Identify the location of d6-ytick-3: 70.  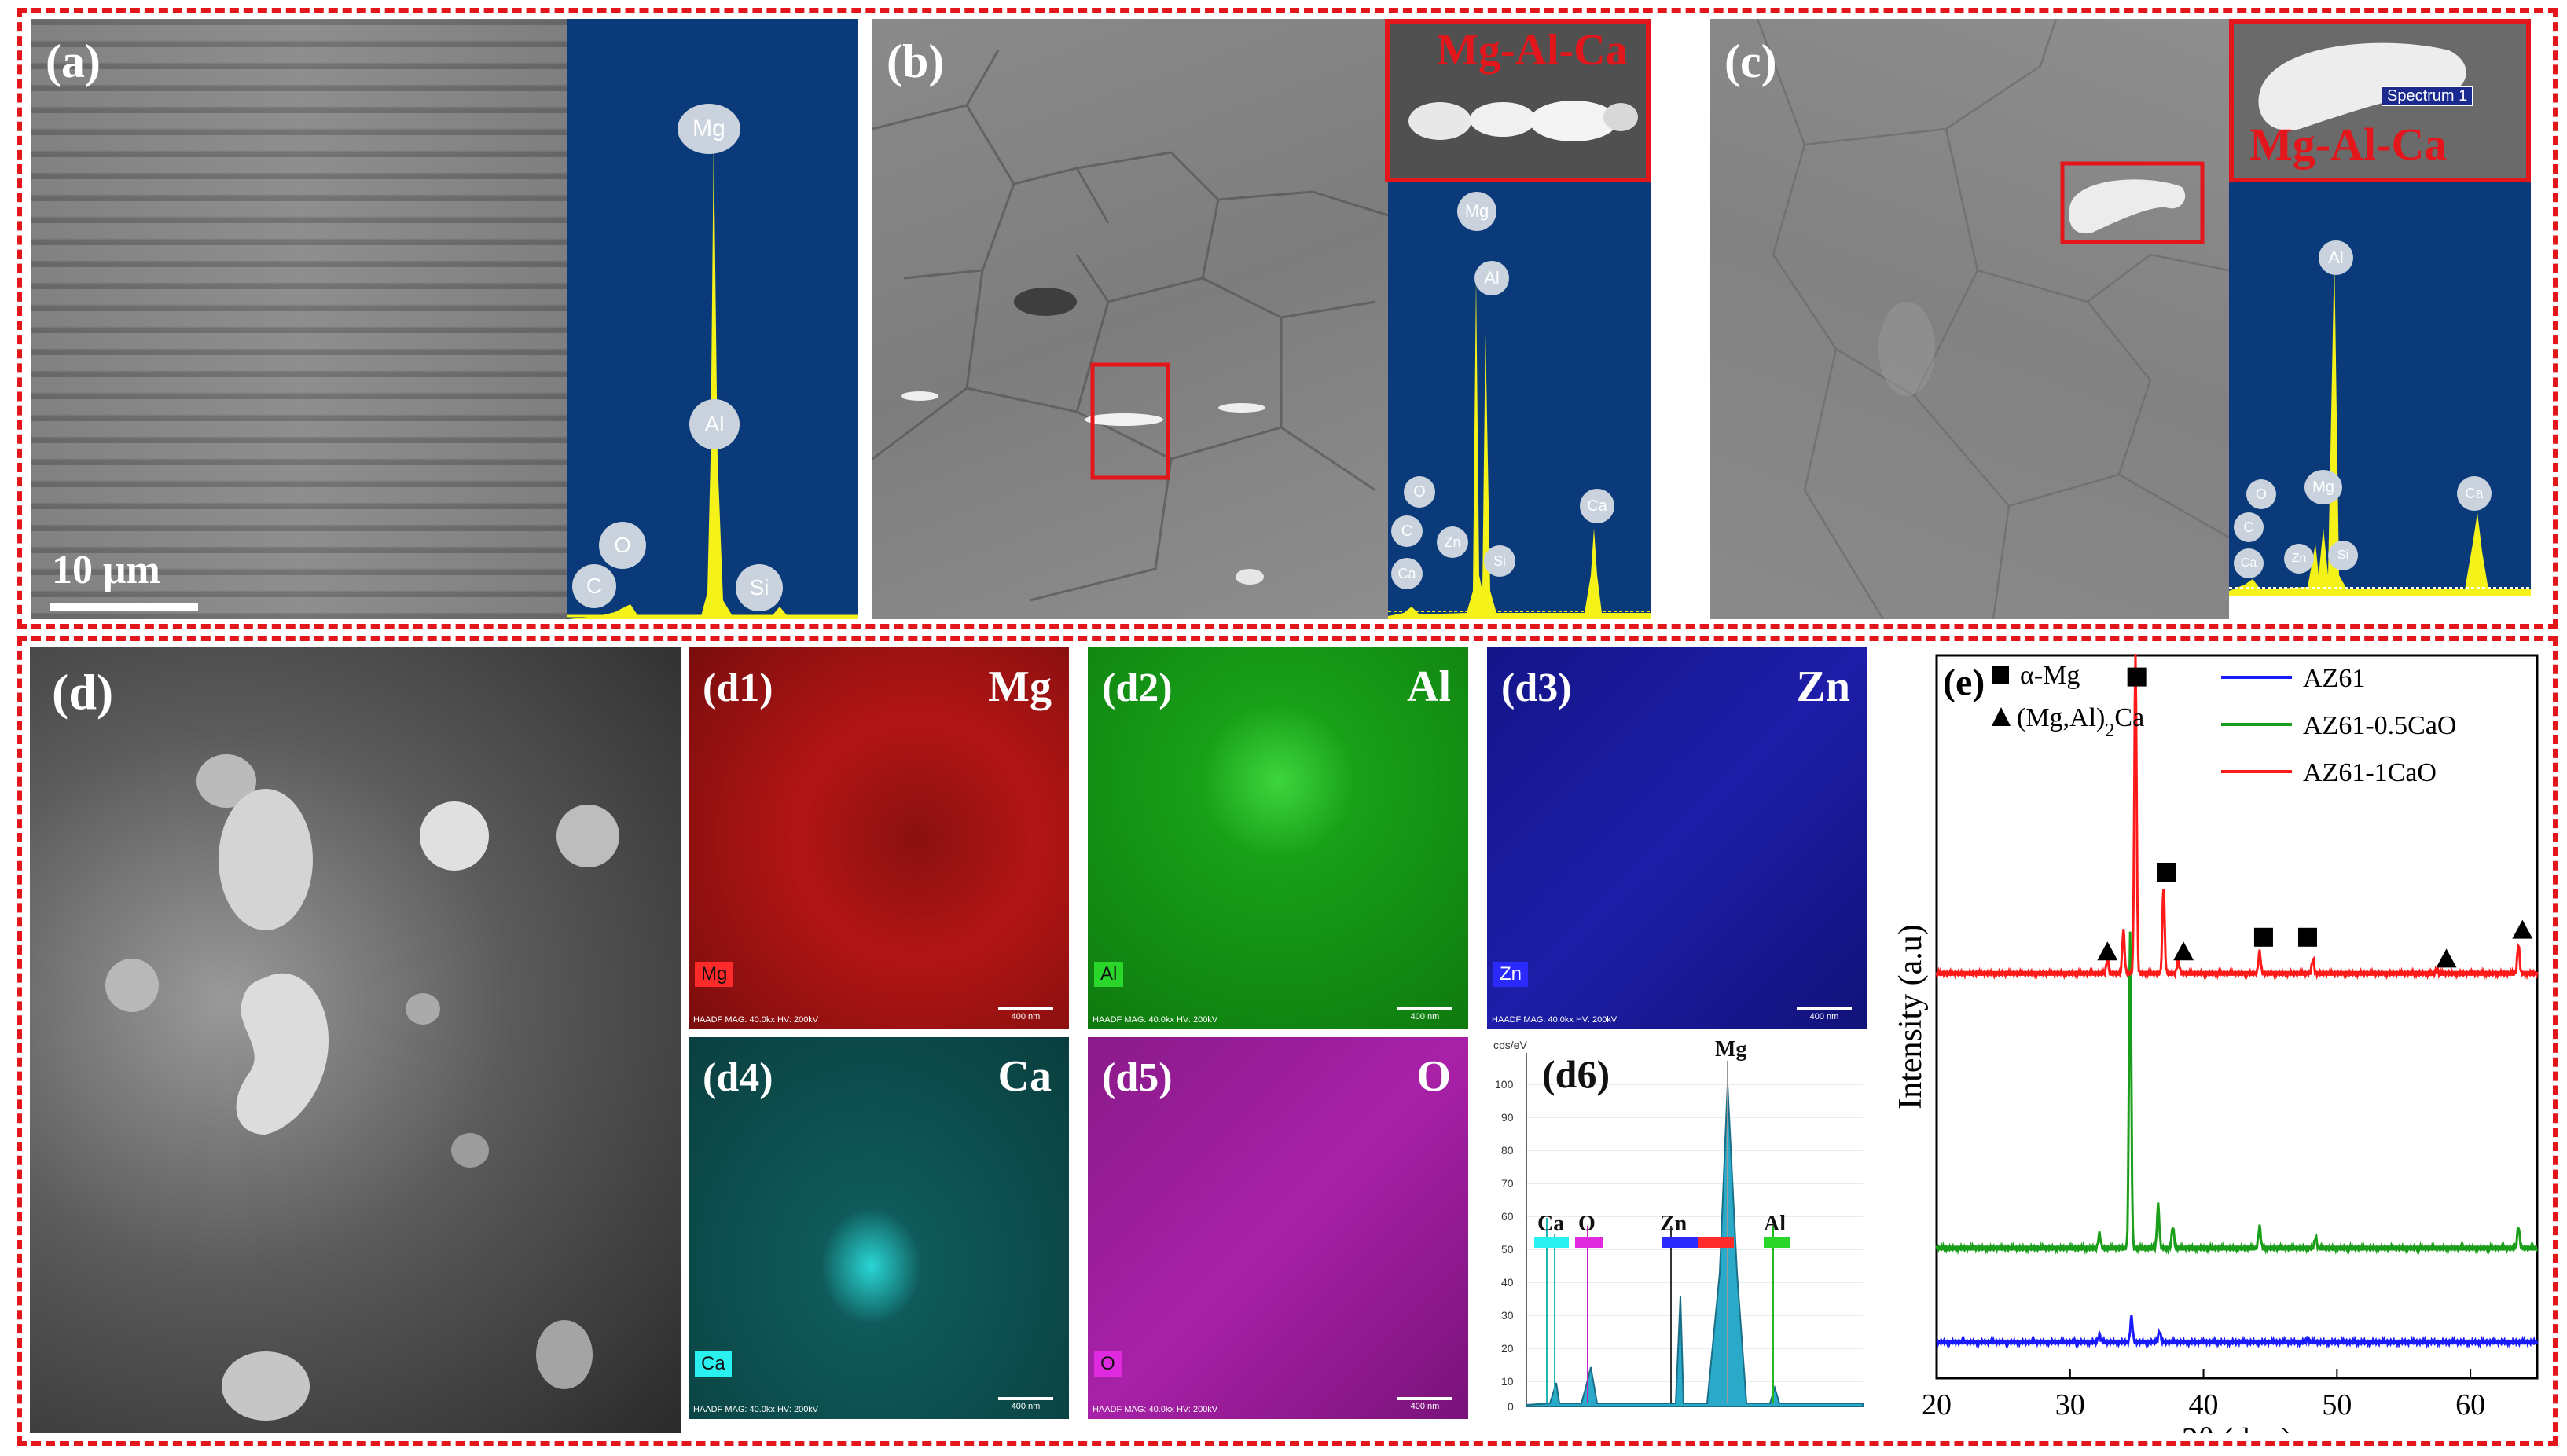
(1507, 1183).